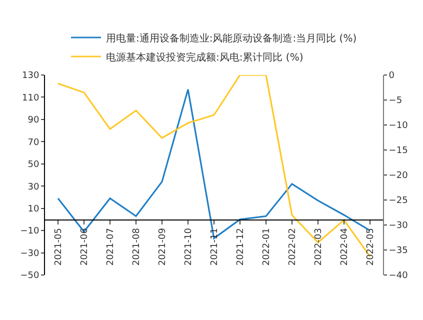 This screenshot has width=423, height=320. Describe the element at coordinates (391, 76) in the screenshot. I see `y2-tick-label: 0` at that location.